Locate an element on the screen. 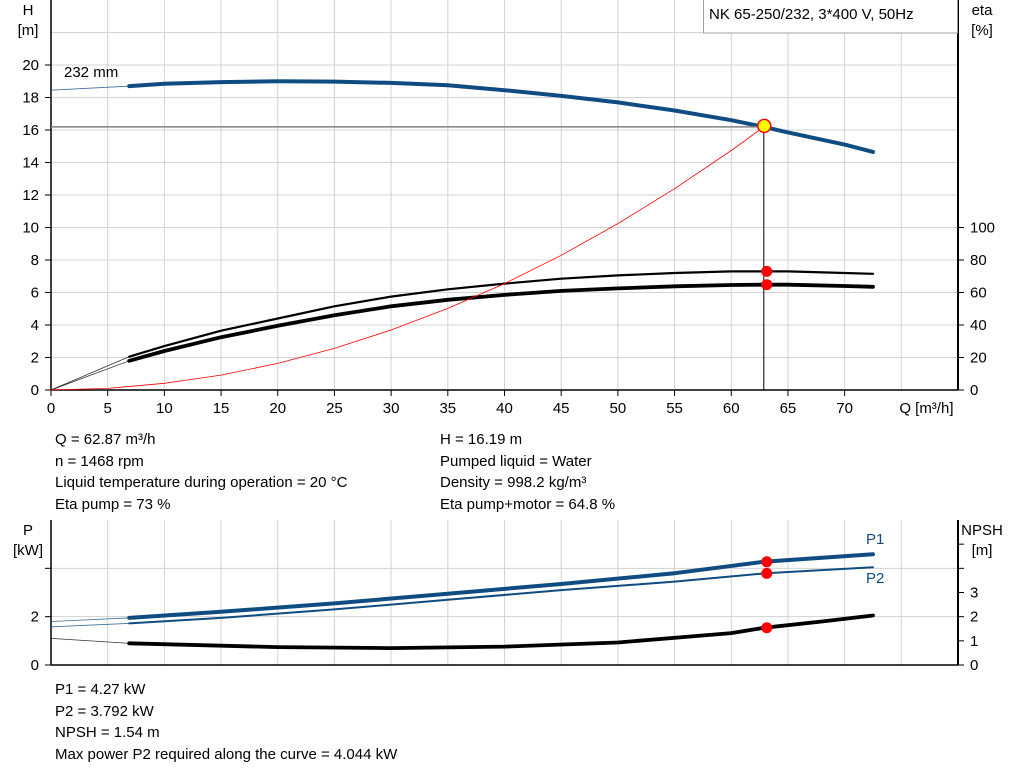  curve-eta_pump is located at coordinates (501, 314).